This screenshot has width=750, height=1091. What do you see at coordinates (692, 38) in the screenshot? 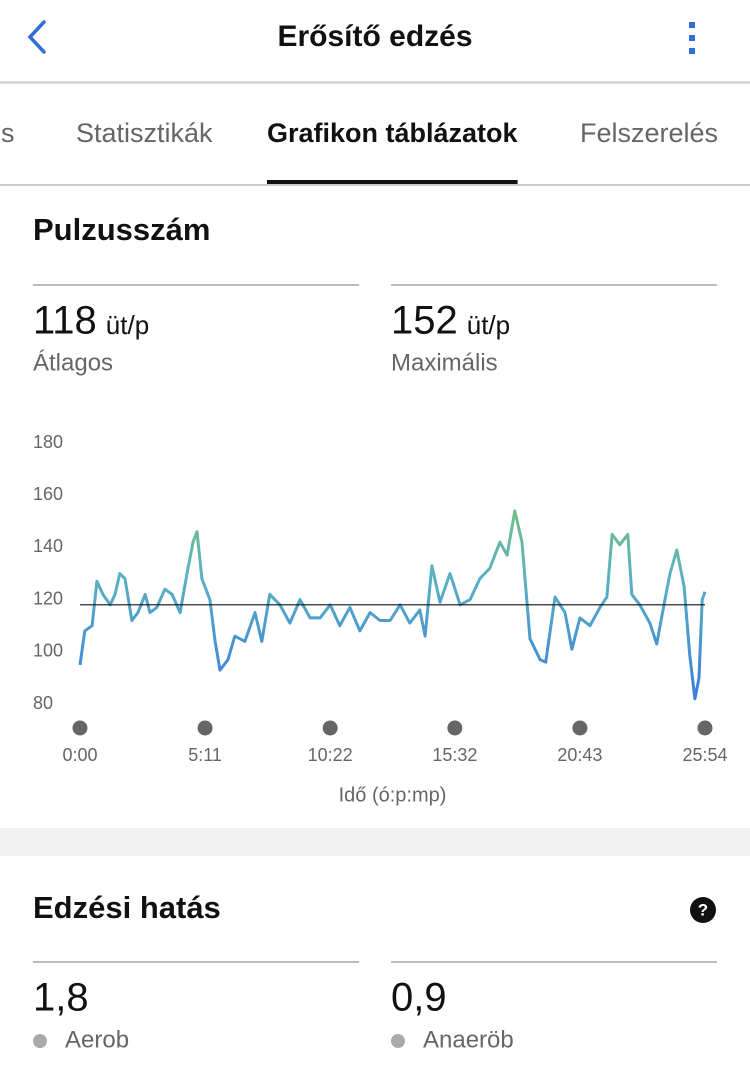
I see `menu-button` at bounding box center [692, 38].